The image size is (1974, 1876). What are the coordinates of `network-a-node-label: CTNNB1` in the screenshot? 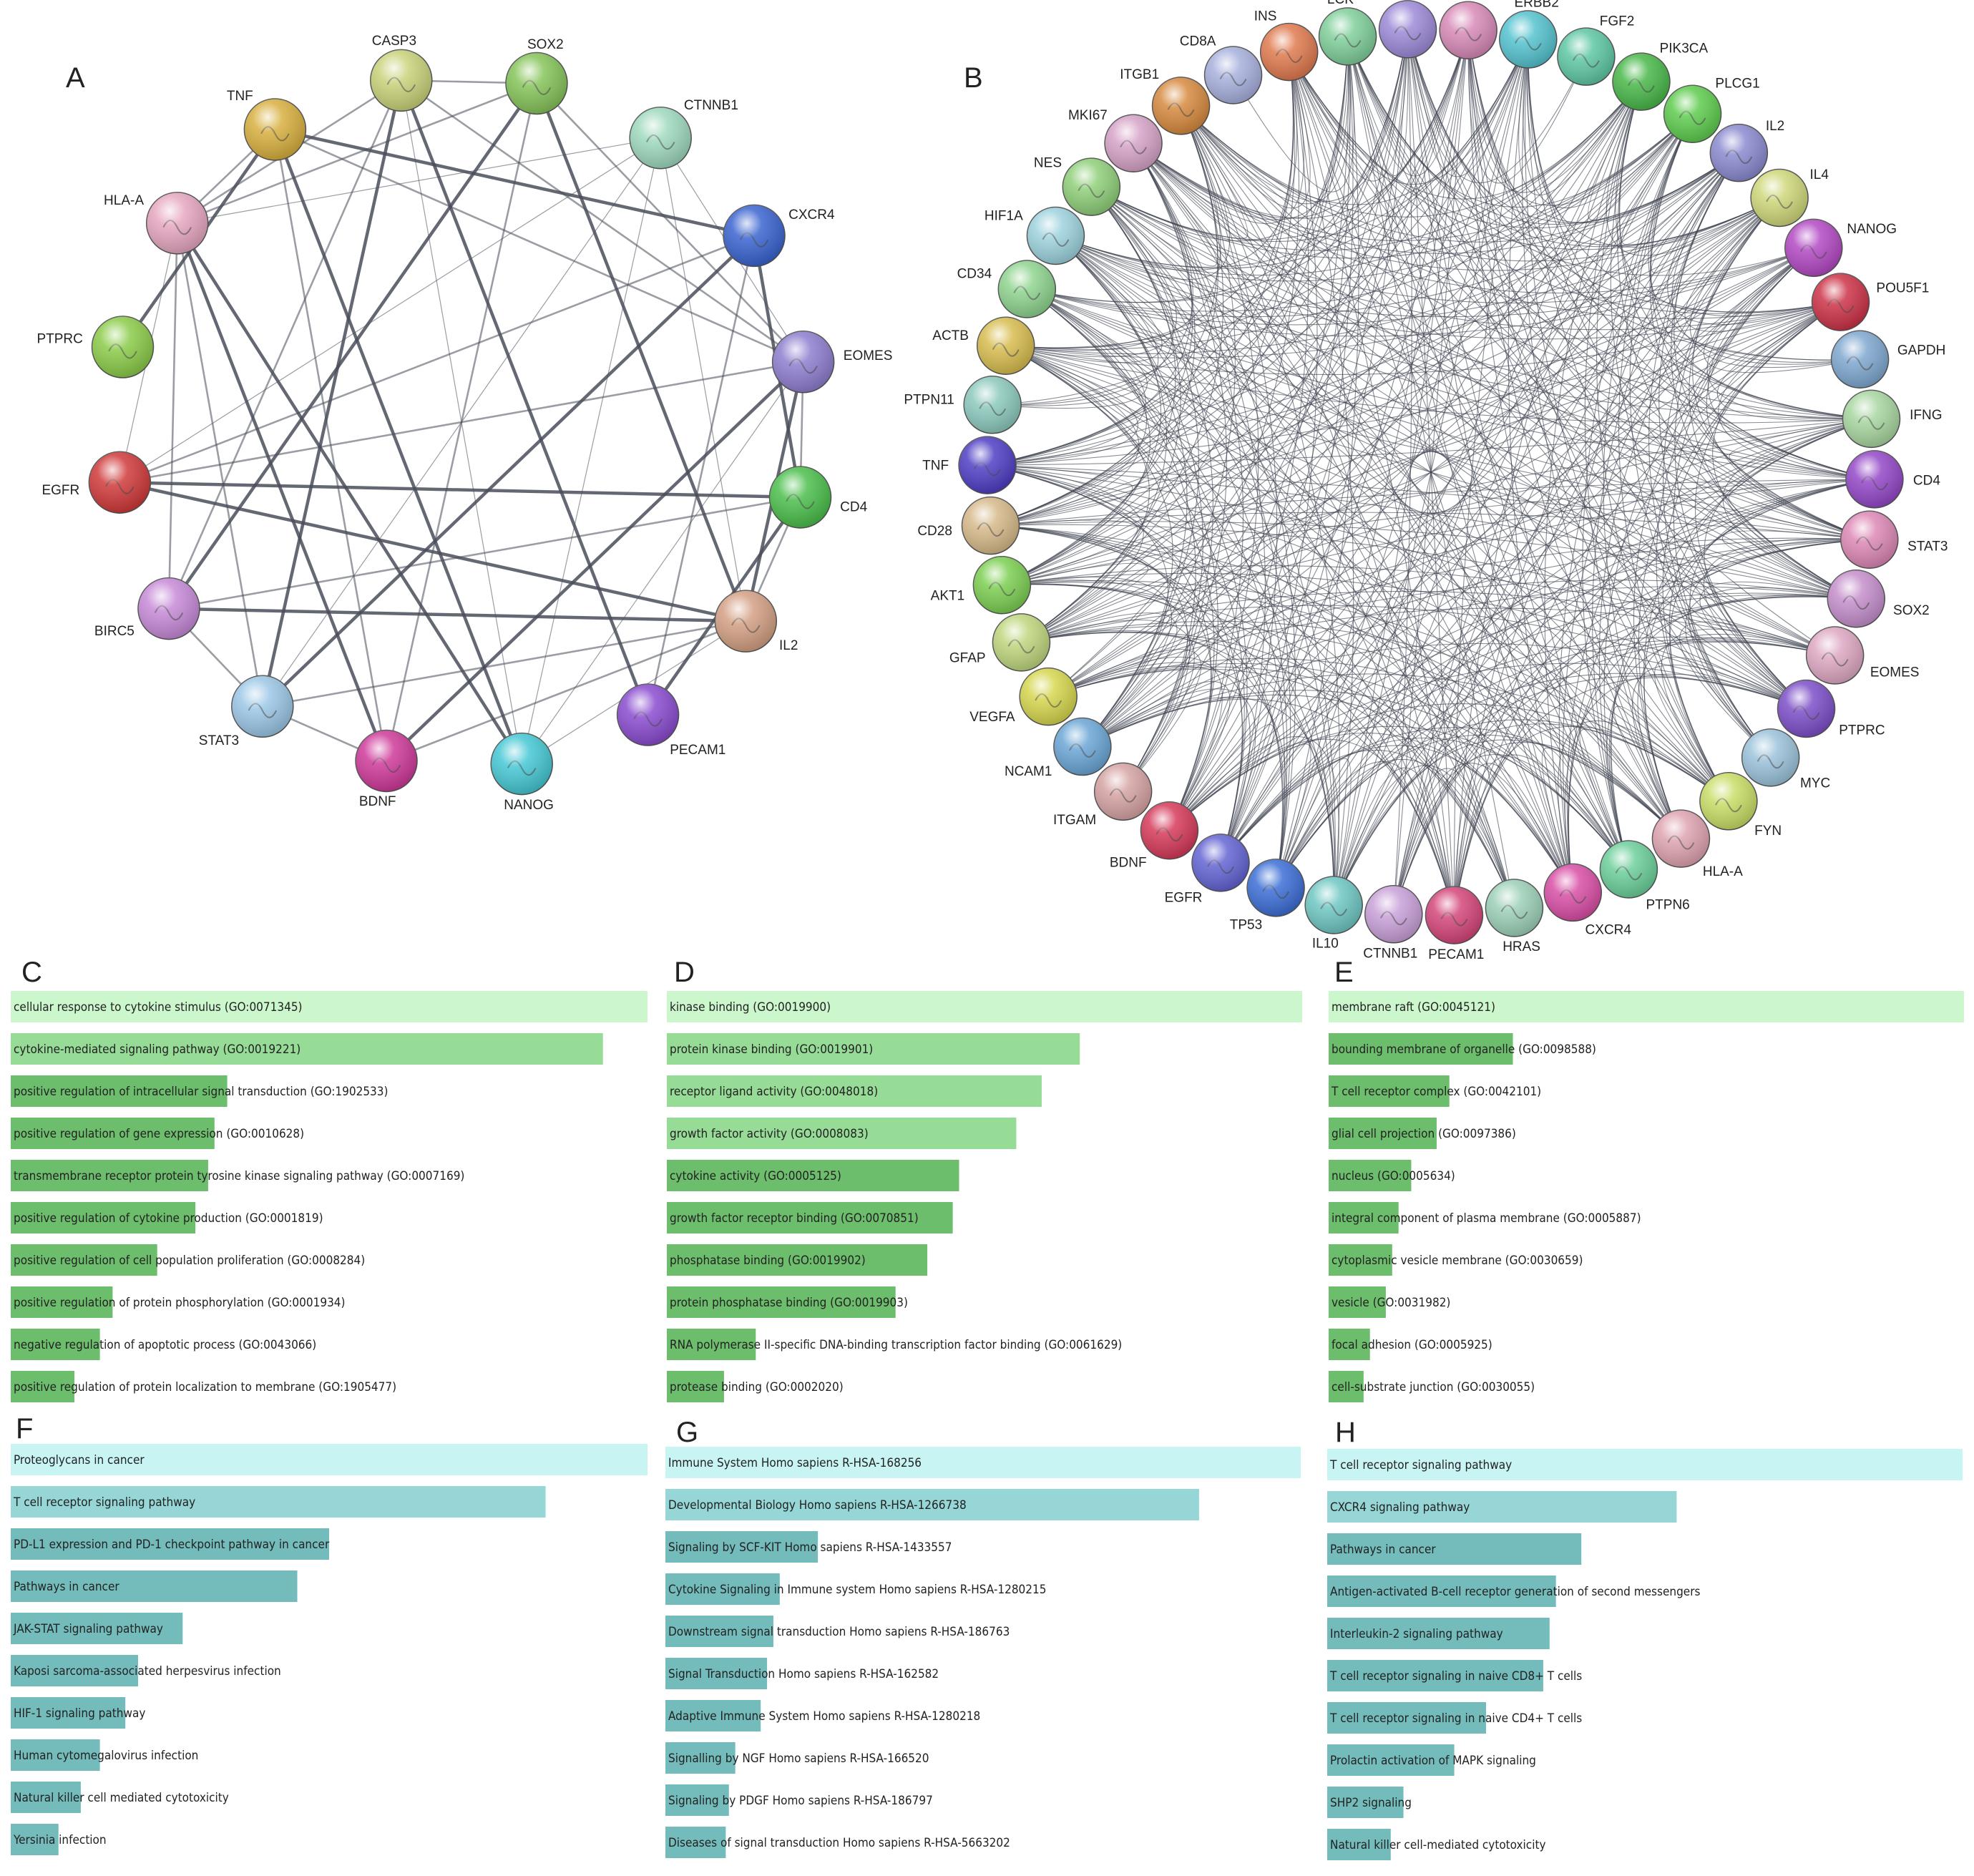 It's located at (711, 106).